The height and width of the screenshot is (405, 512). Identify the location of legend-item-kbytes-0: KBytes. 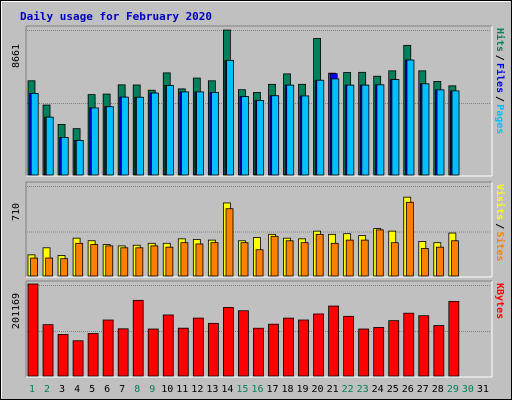
(499, 301).